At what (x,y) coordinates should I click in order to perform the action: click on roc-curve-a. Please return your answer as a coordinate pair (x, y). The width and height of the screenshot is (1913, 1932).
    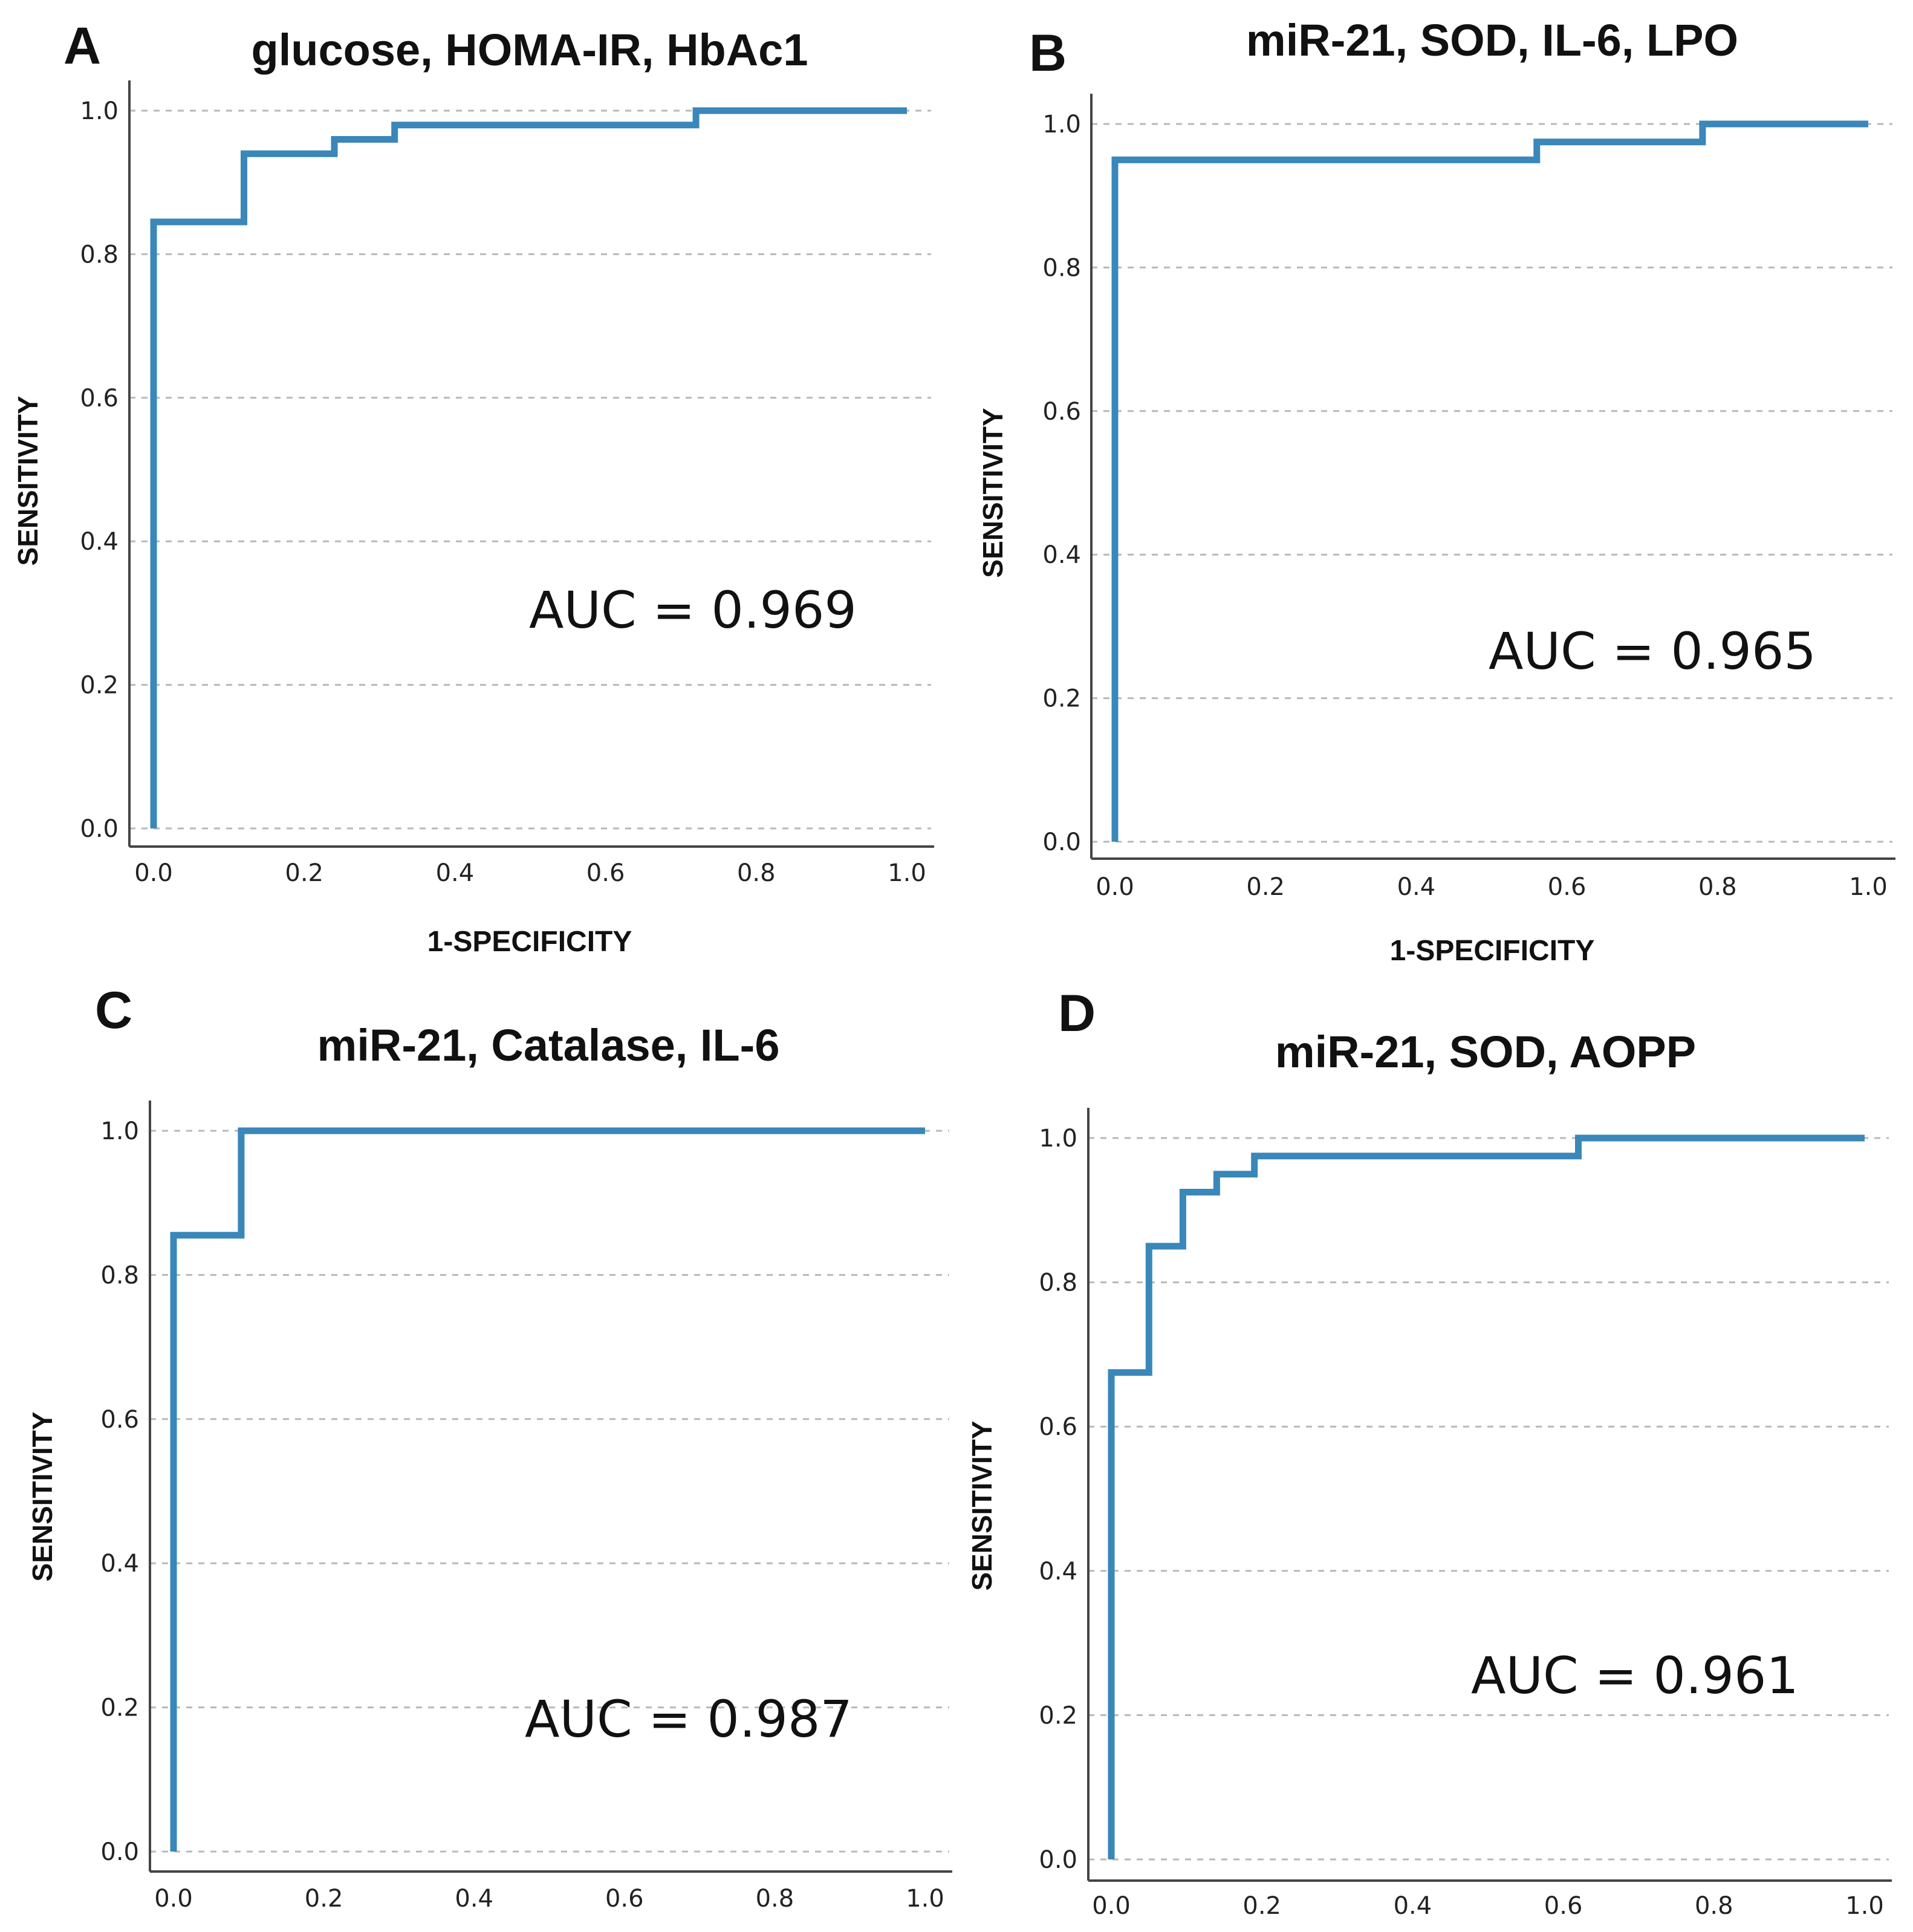
    Looking at the image, I should click on (528, 468).